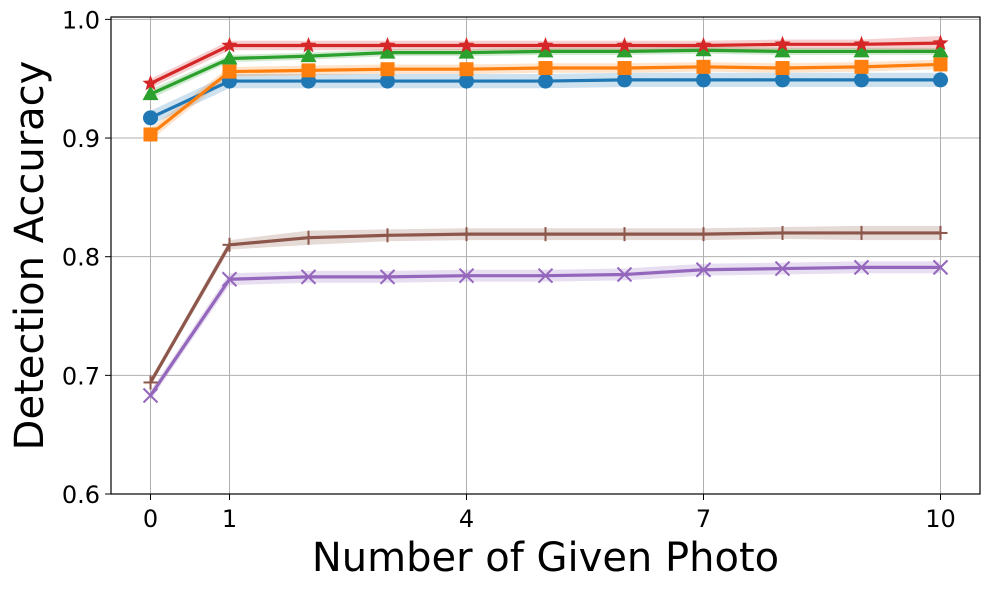  I want to click on series-3-band, so click(545, 62).